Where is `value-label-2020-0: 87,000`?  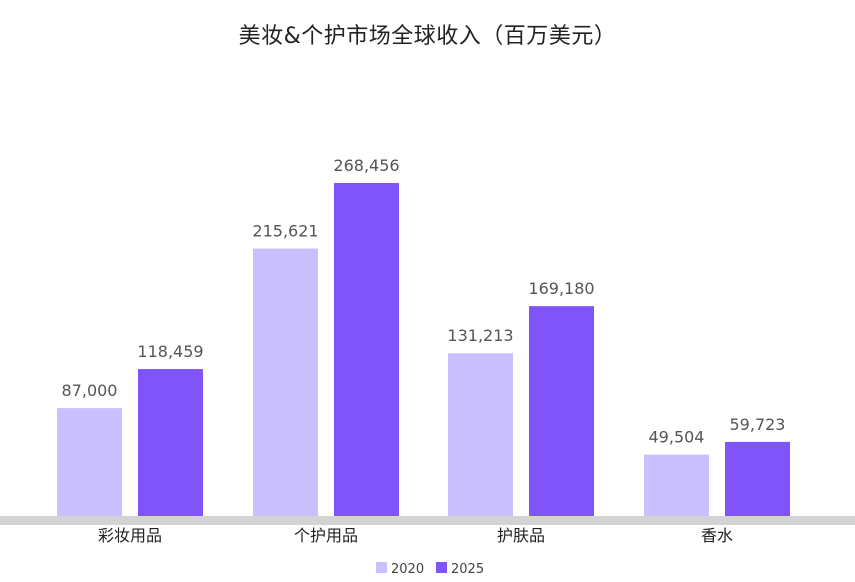
value-label-2020-0: 87,000 is located at coordinates (90, 390).